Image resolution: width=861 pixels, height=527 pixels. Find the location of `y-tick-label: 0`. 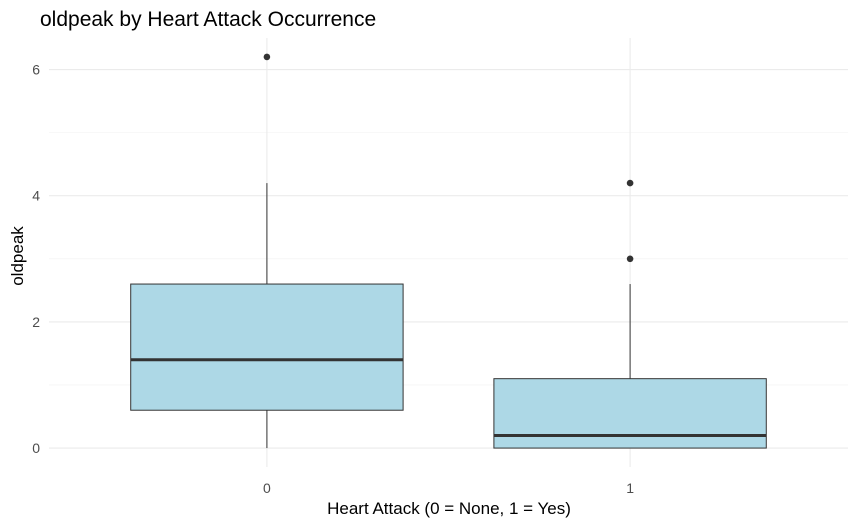

y-tick-label: 0 is located at coordinates (36, 448).